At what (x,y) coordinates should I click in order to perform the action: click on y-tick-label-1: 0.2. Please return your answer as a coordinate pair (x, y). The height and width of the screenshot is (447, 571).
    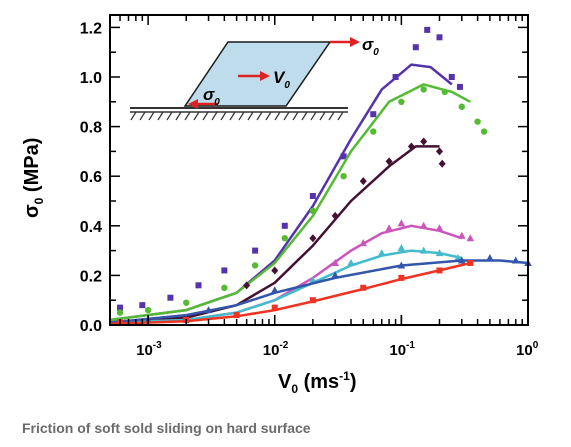
    Looking at the image, I should click on (91, 276).